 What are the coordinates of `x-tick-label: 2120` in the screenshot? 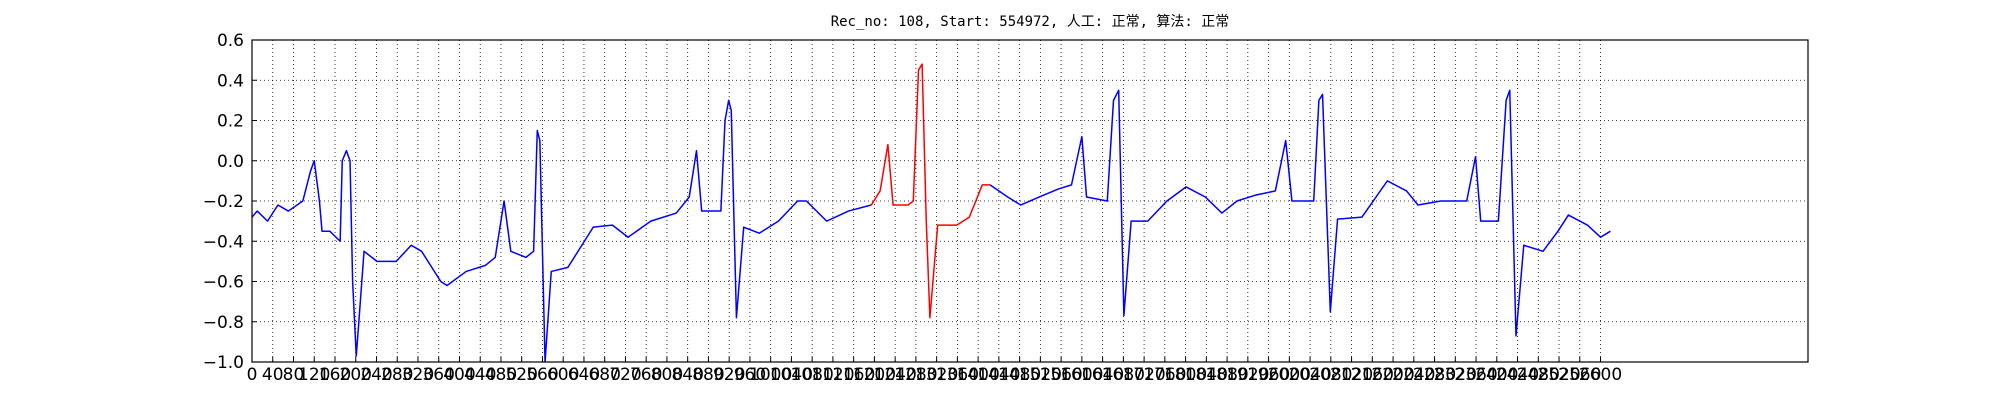 It's located at (1351, 375).